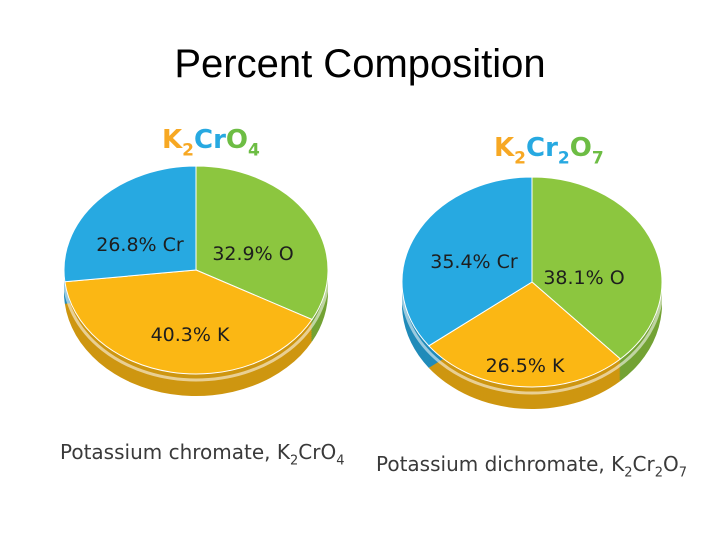  I want to click on chart-caption-2: Potassium dichromate, K2Cr2O7, so click(531, 466).